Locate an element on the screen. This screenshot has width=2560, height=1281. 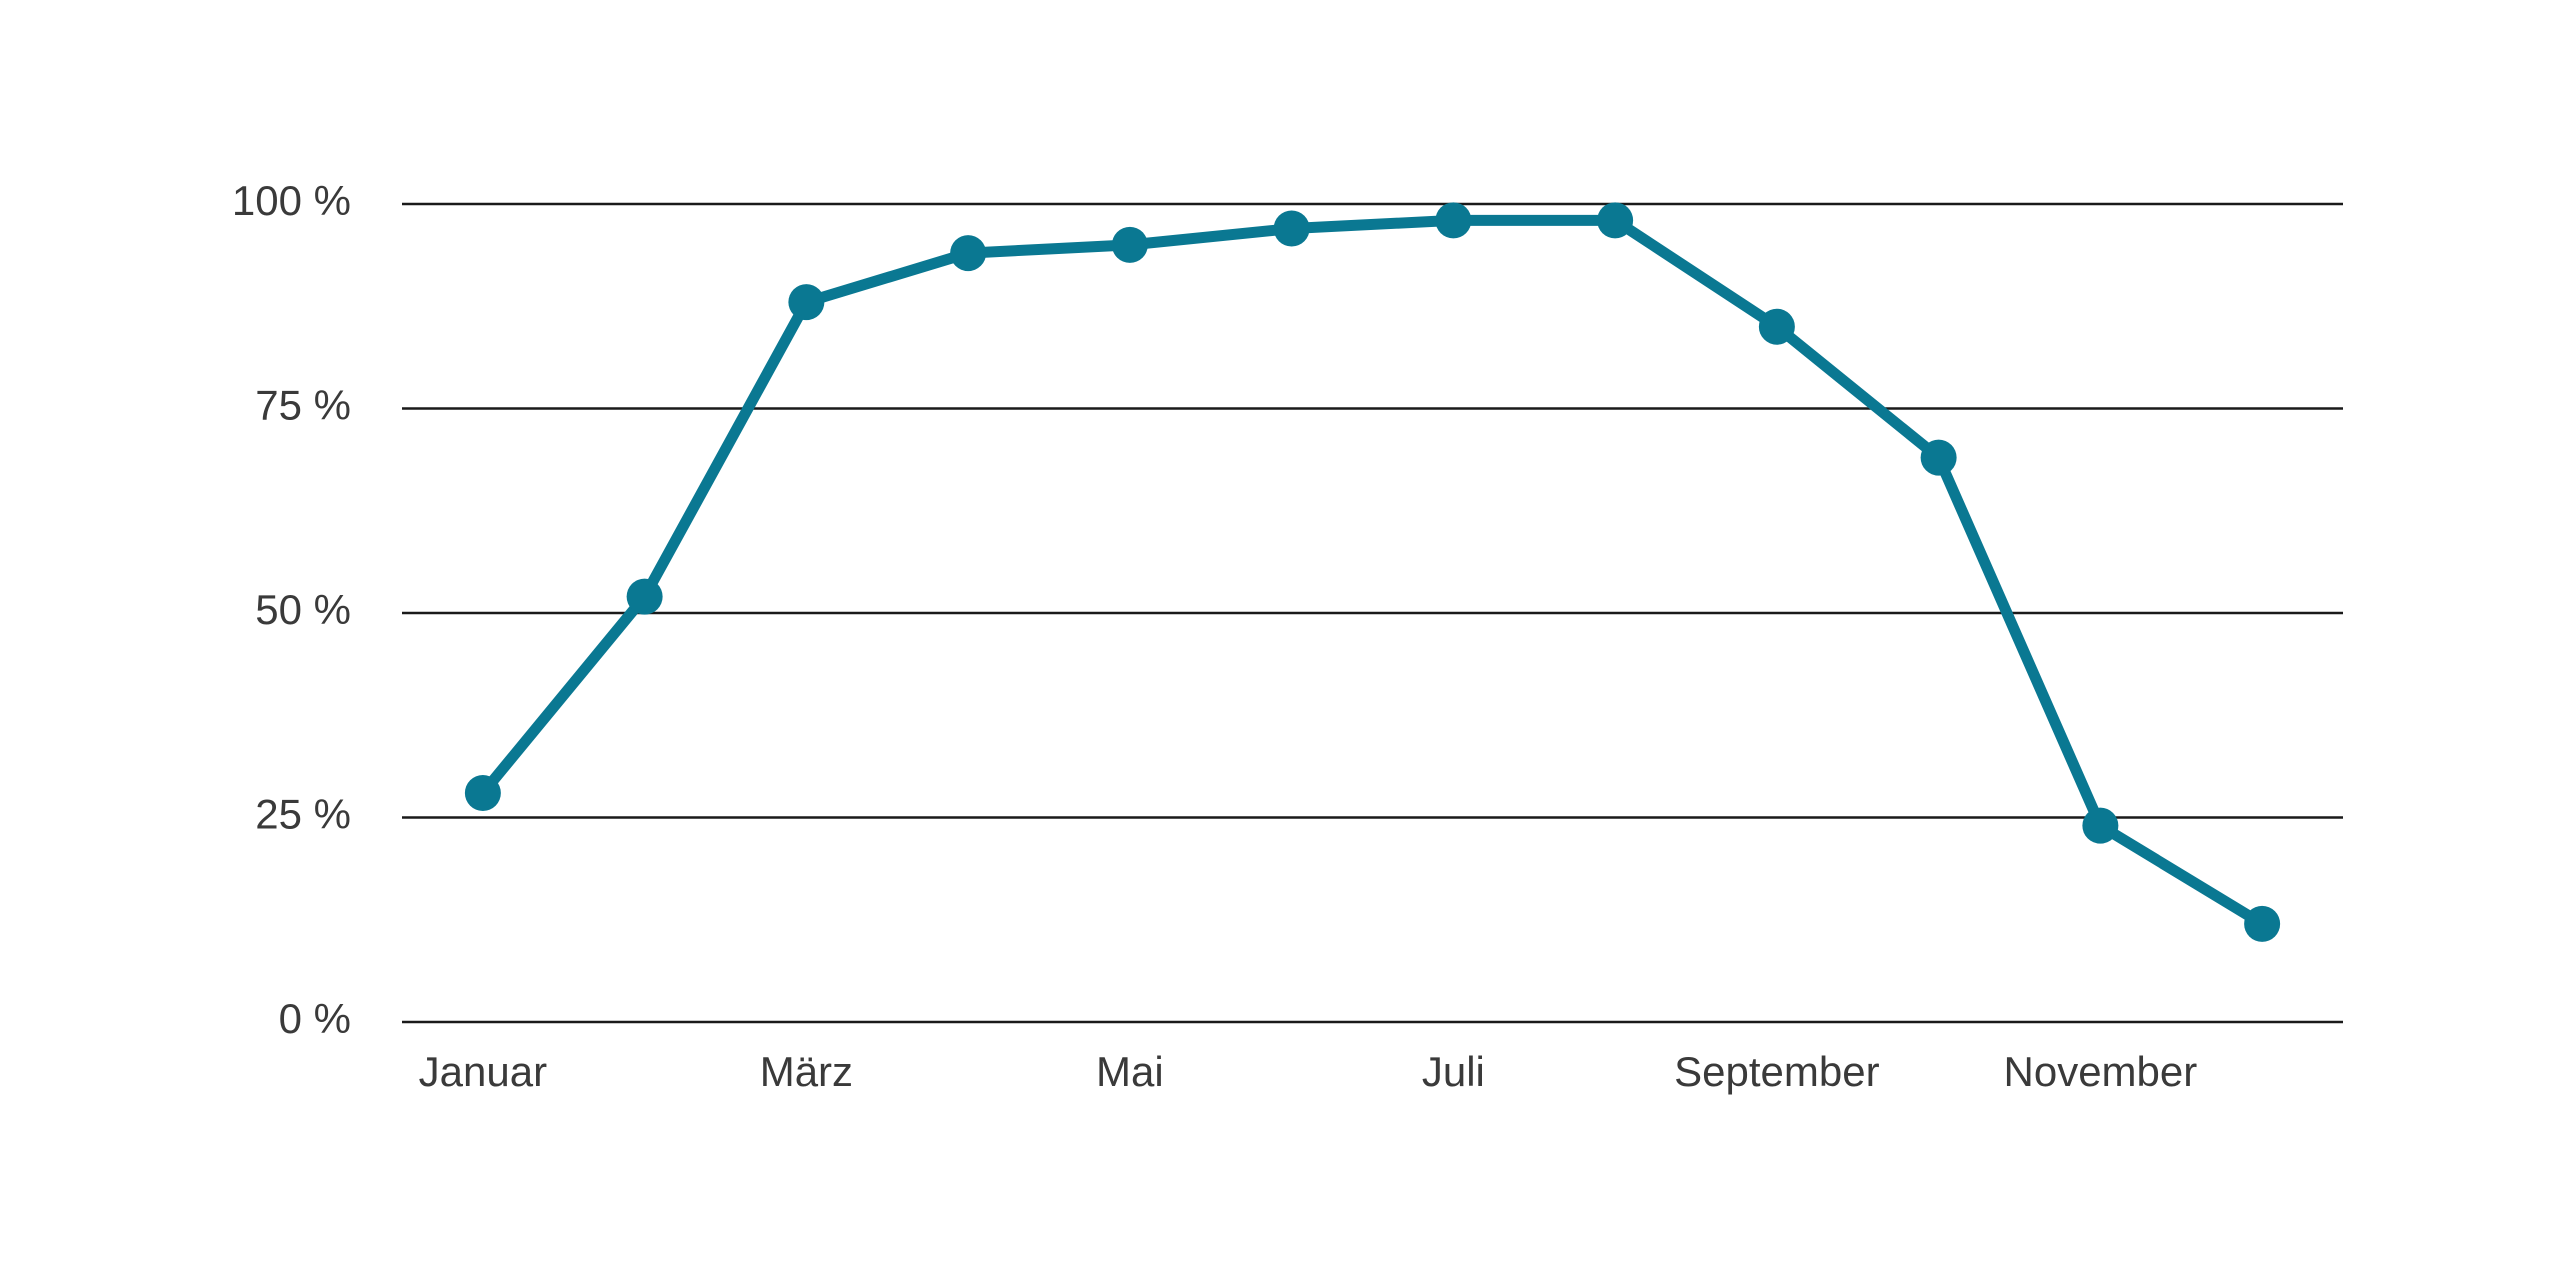
x-tick-label: Juli is located at coordinates (1453, 1071).